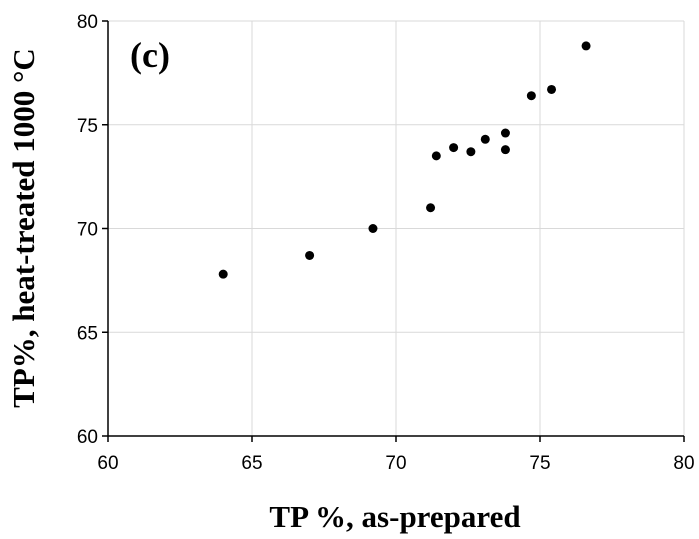  What do you see at coordinates (87, 22) in the screenshot?
I see `y-tick-label: 80` at bounding box center [87, 22].